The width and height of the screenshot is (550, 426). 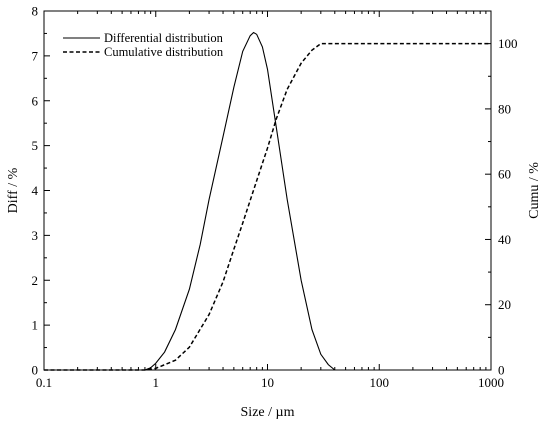 I want to click on y-right-tick-label: 40, so click(x=504, y=239).